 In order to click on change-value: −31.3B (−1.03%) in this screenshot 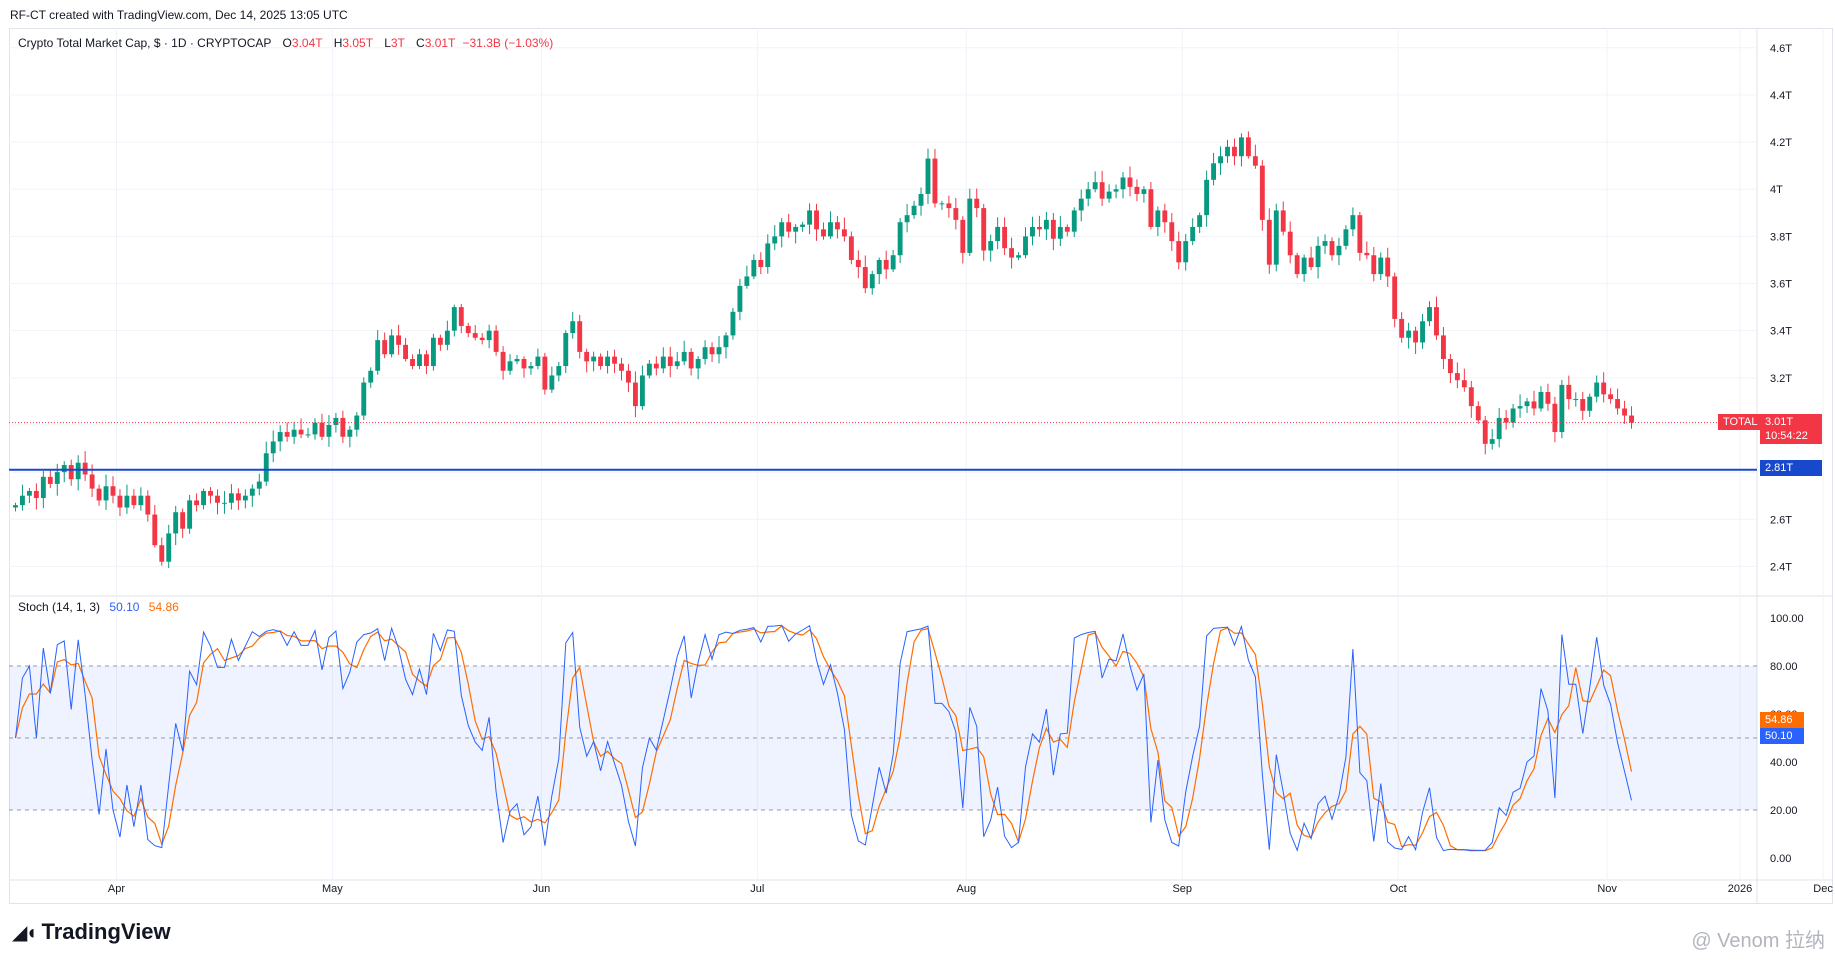, I will do `click(508, 43)`.